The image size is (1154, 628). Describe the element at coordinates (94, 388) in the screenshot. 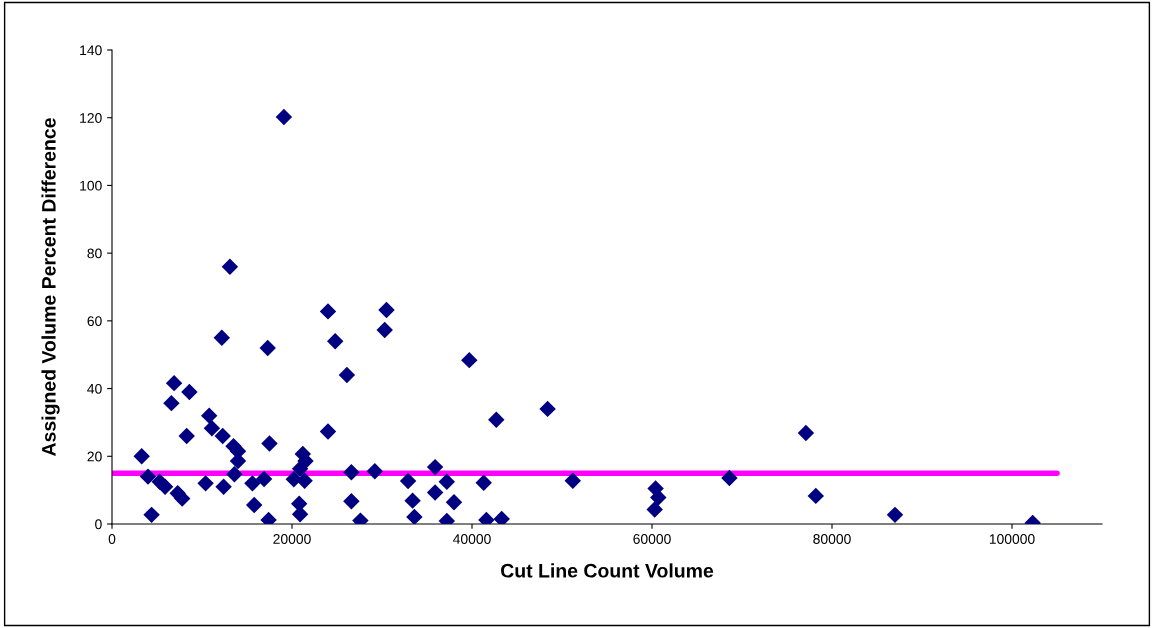

I see `y-tick-label: 40` at that location.